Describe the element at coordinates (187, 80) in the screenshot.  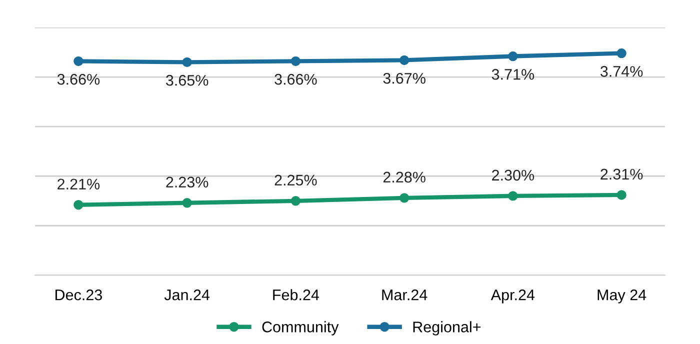
I see `data-label: 3.65%` at that location.